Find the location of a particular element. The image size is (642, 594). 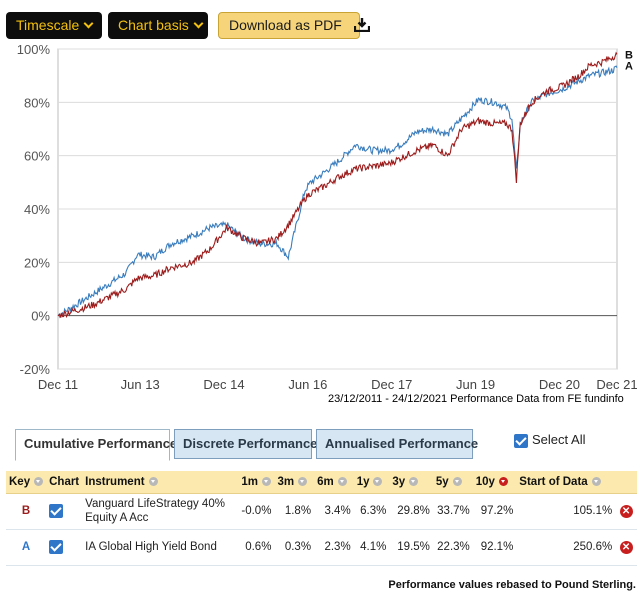

row-key: B is located at coordinates (26, 511).